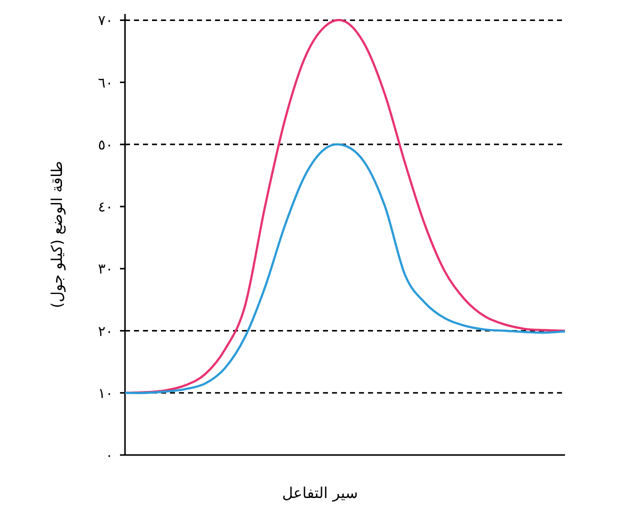 This screenshot has width=620, height=527. I want to click on y-tick-label: ٧٠, so click(105, 21).